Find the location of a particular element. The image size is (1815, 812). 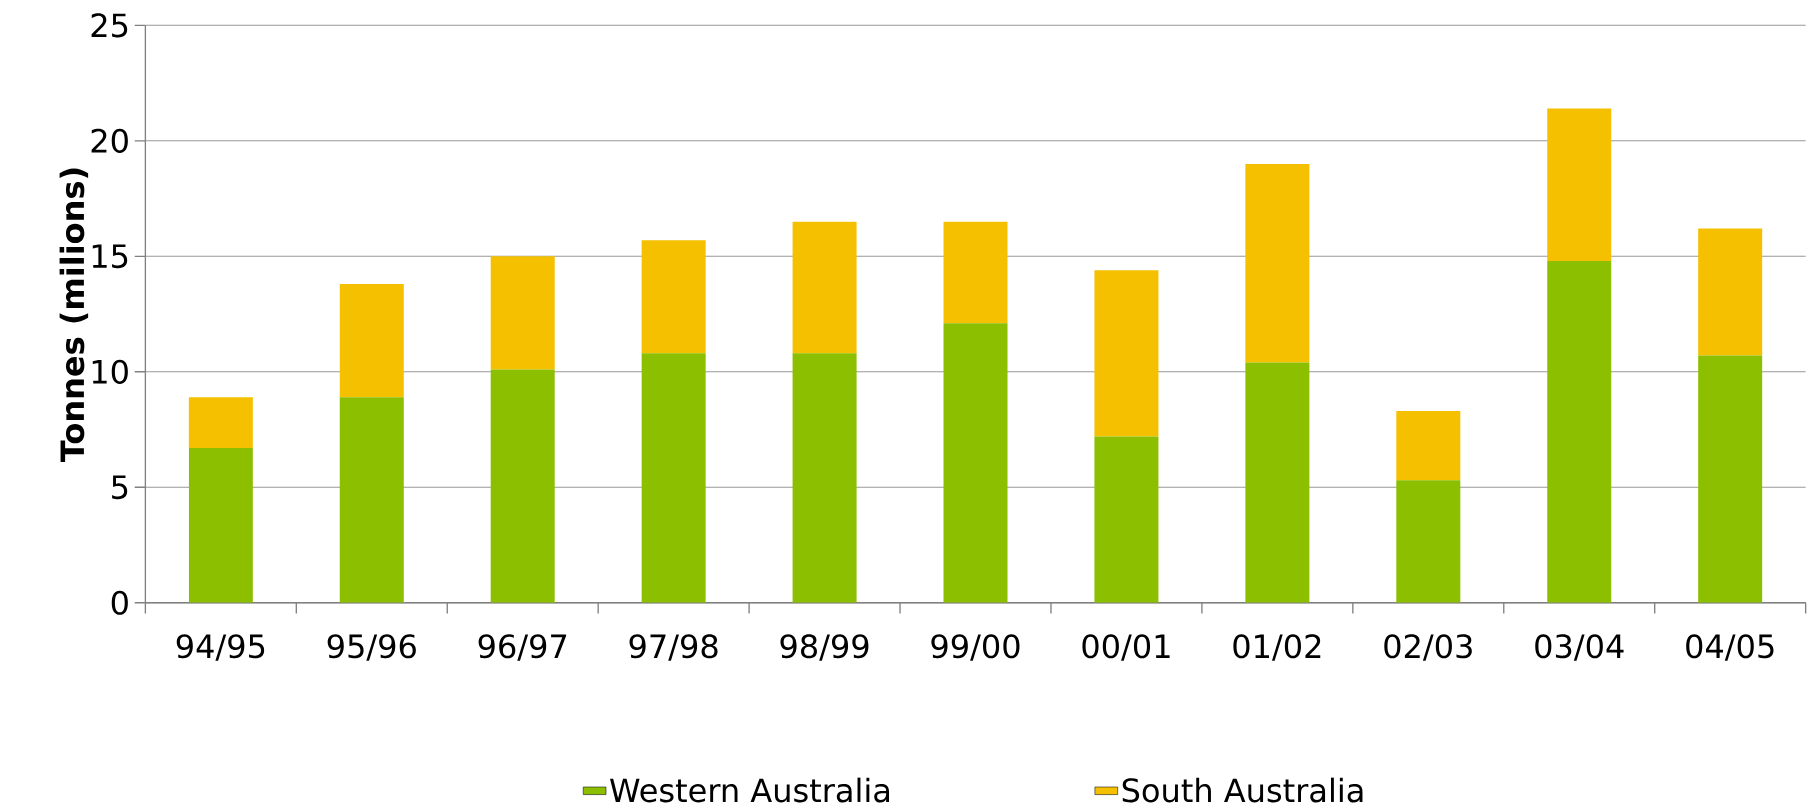

y-tick-label: 0 is located at coordinates (119, 602).